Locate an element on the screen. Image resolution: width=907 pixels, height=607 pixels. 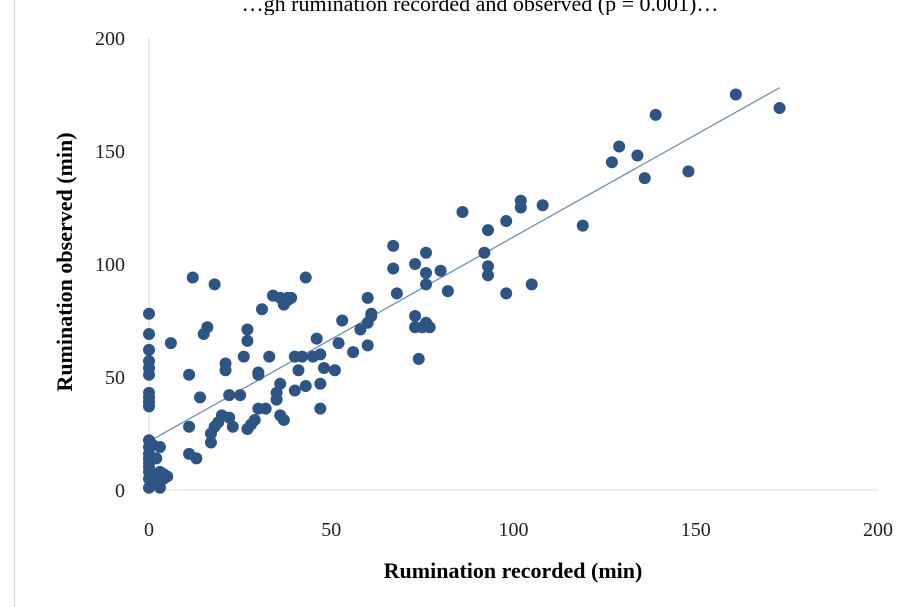
y-tick-labels: 0 50 100 150 200 is located at coordinates (110, 265).